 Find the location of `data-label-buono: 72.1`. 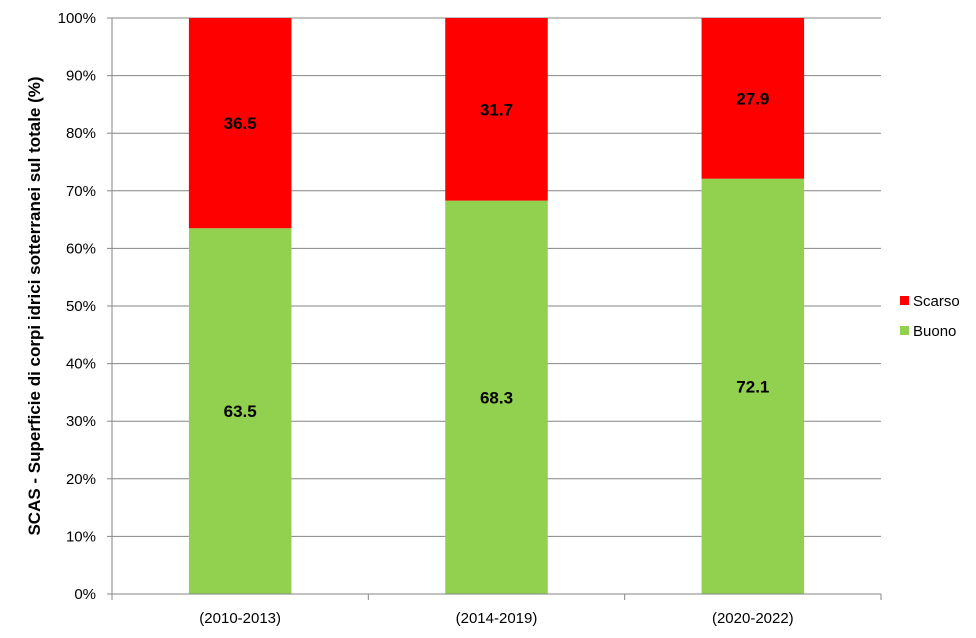

data-label-buono: 72.1 is located at coordinates (752, 386).